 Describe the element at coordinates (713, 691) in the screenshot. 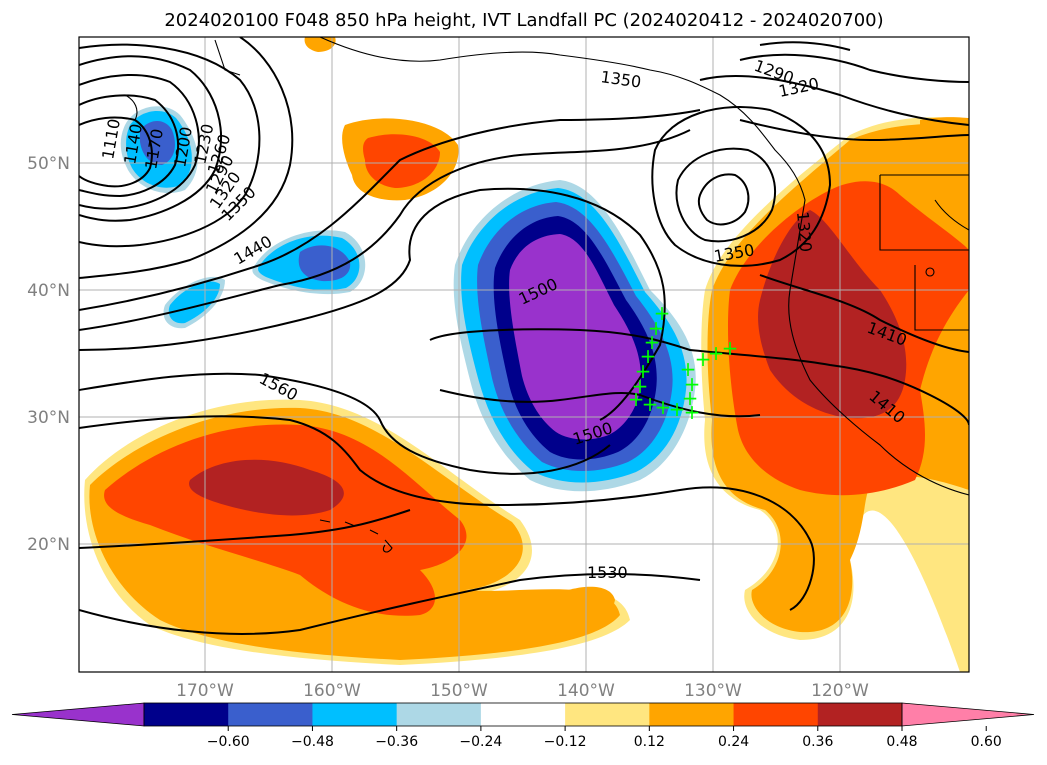

I see `lon-label-130w: 130°W` at that location.